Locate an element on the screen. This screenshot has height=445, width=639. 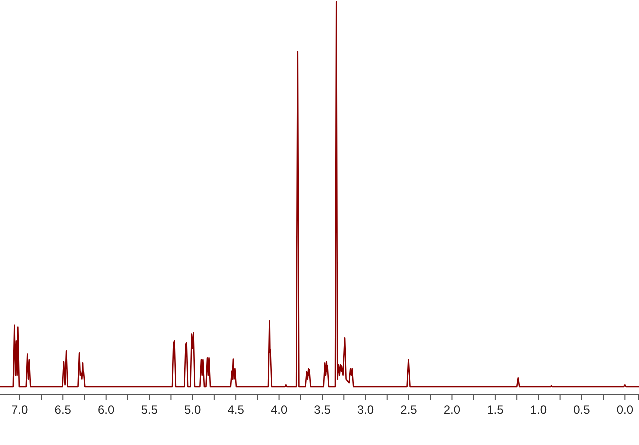
x-tick-label: 2.0 is located at coordinates (452, 409).